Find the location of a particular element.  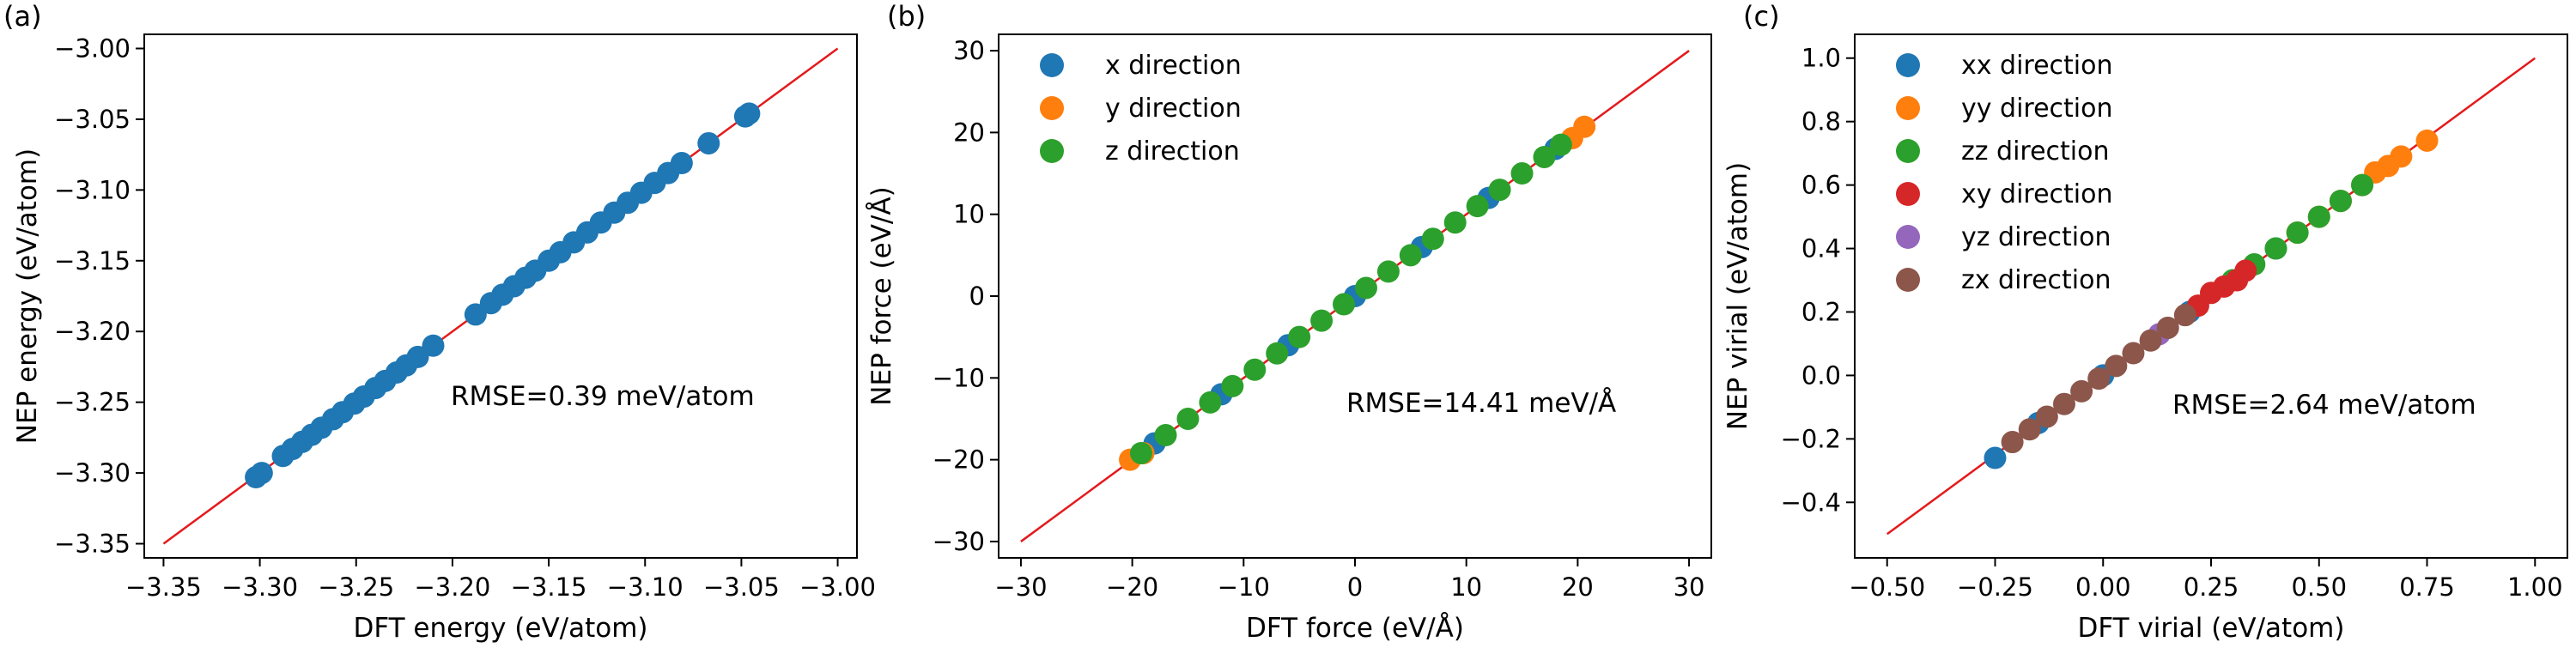

y-tick-label: −0.2 is located at coordinates (1811, 438).